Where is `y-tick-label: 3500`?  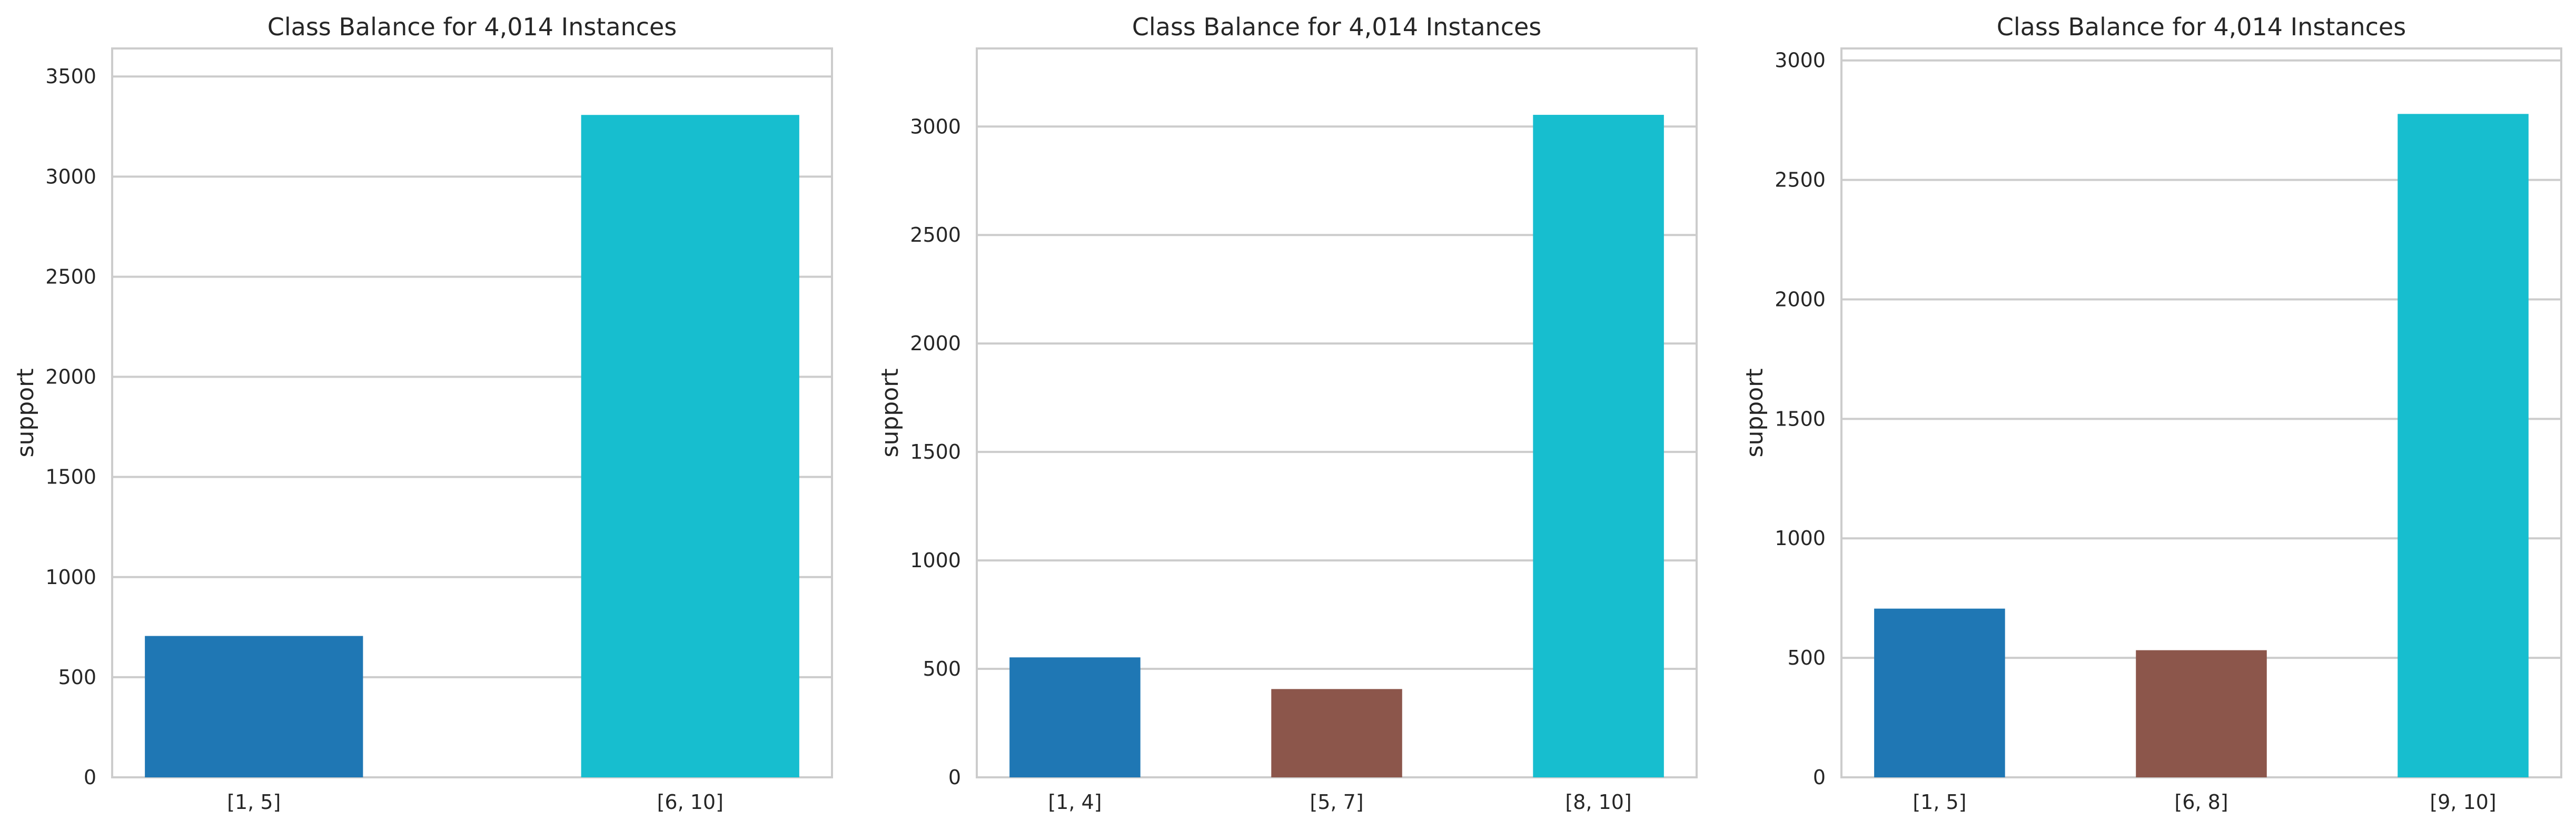 y-tick-label: 3500 is located at coordinates (70, 76).